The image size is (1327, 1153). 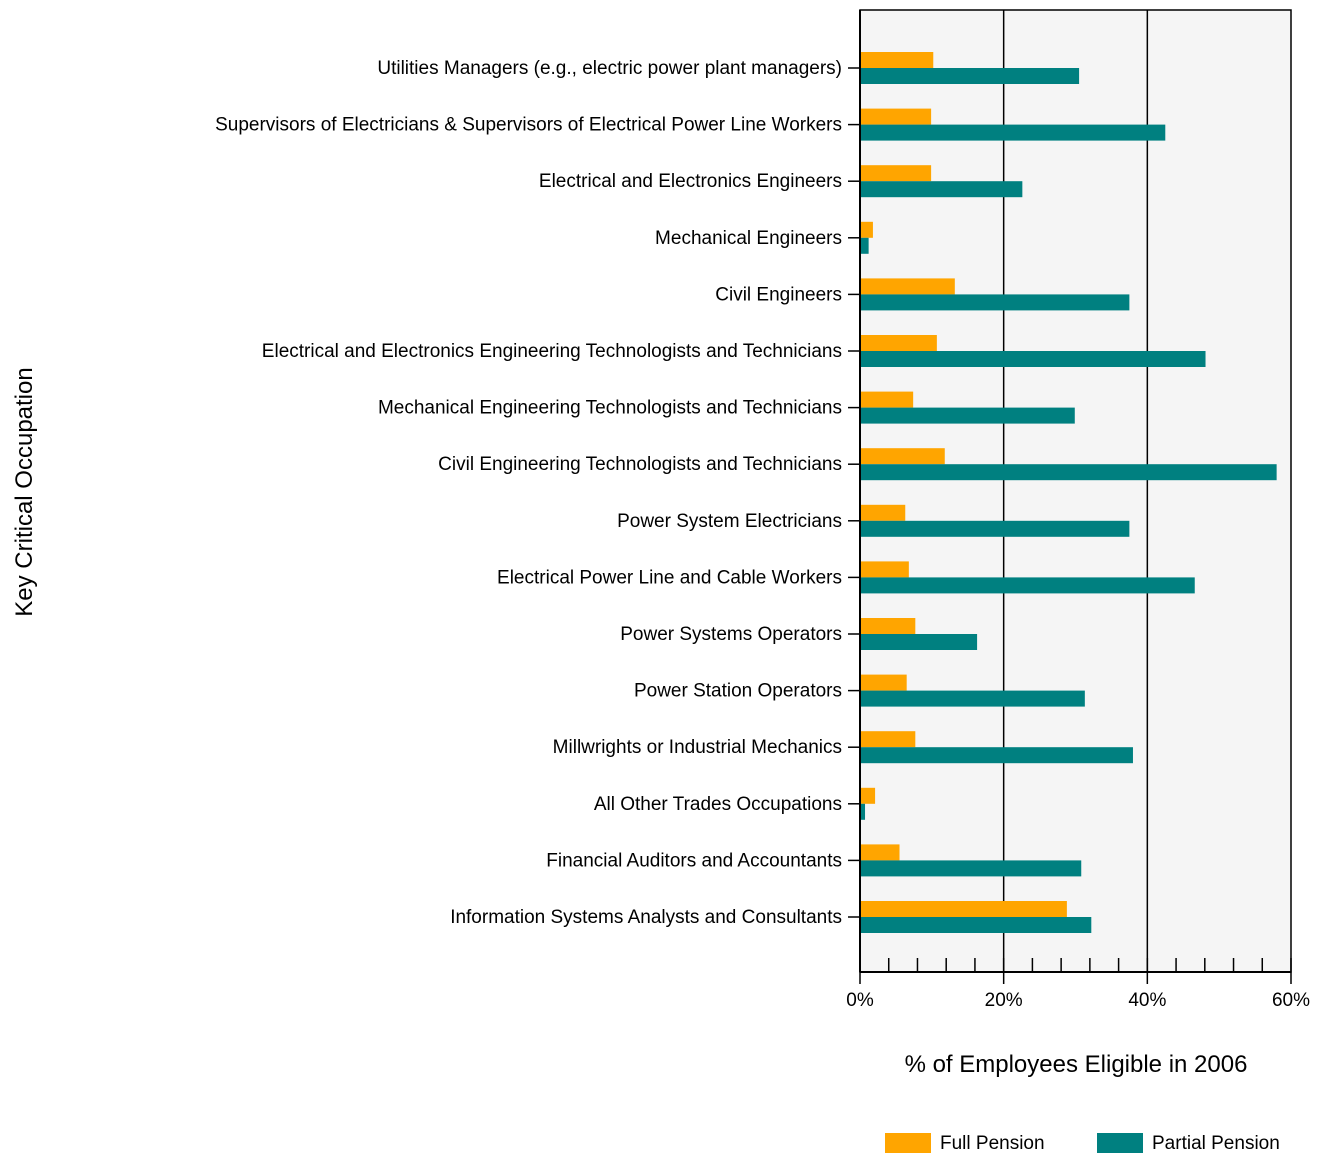 What do you see at coordinates (690, 181) in the screenshot?
I see `category-label-2: Electrical and Electronics Engineers` at bounding box center [690, 181].